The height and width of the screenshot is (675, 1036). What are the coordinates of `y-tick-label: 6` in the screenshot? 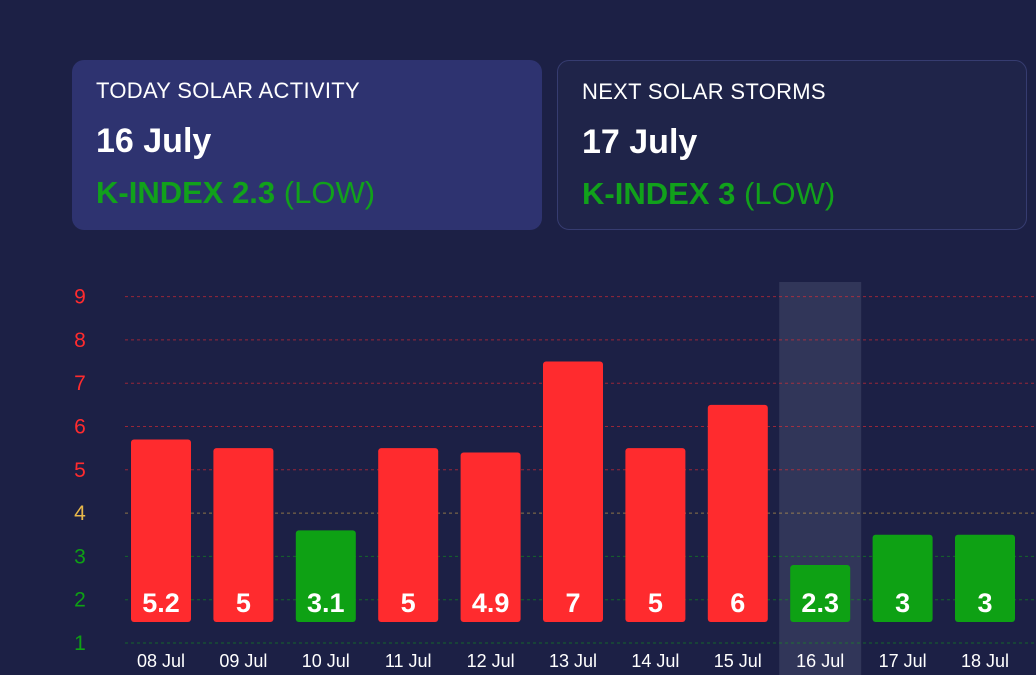 It's located at (80, 427).